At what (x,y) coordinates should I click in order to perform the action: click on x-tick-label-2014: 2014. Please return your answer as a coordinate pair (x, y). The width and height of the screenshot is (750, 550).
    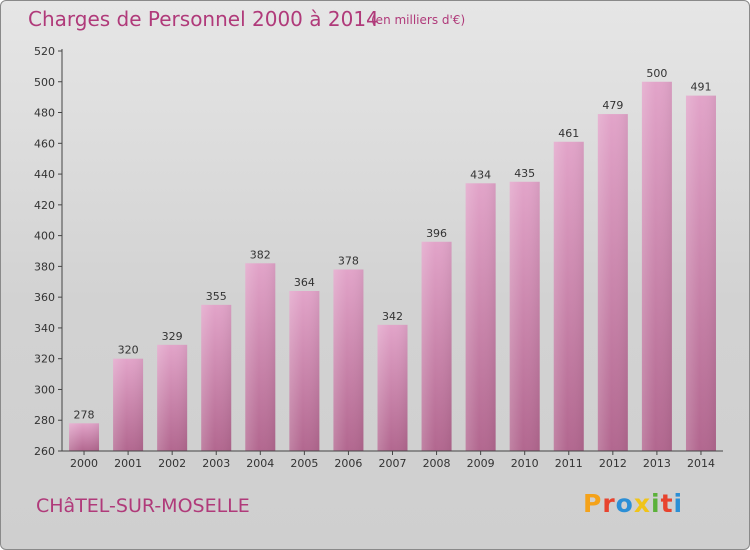
    Looking at the image, I should click on (701, 463).